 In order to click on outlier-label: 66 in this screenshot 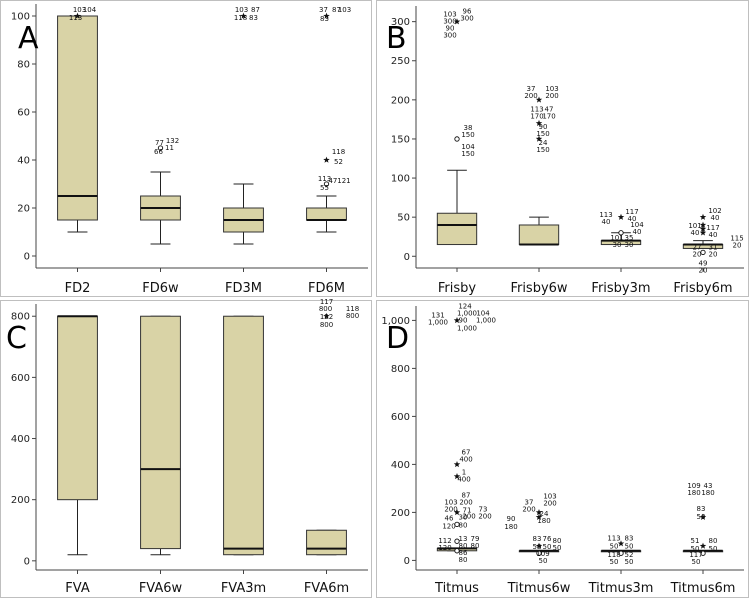, I will do `click(158, 152)`.